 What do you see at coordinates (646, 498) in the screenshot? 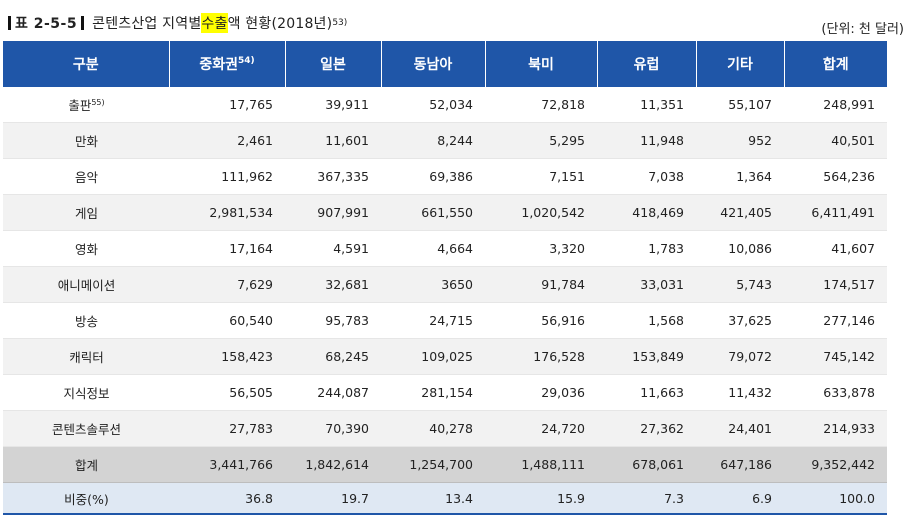
I see `table-cell: 7.3` at bounding box center [646, 498].